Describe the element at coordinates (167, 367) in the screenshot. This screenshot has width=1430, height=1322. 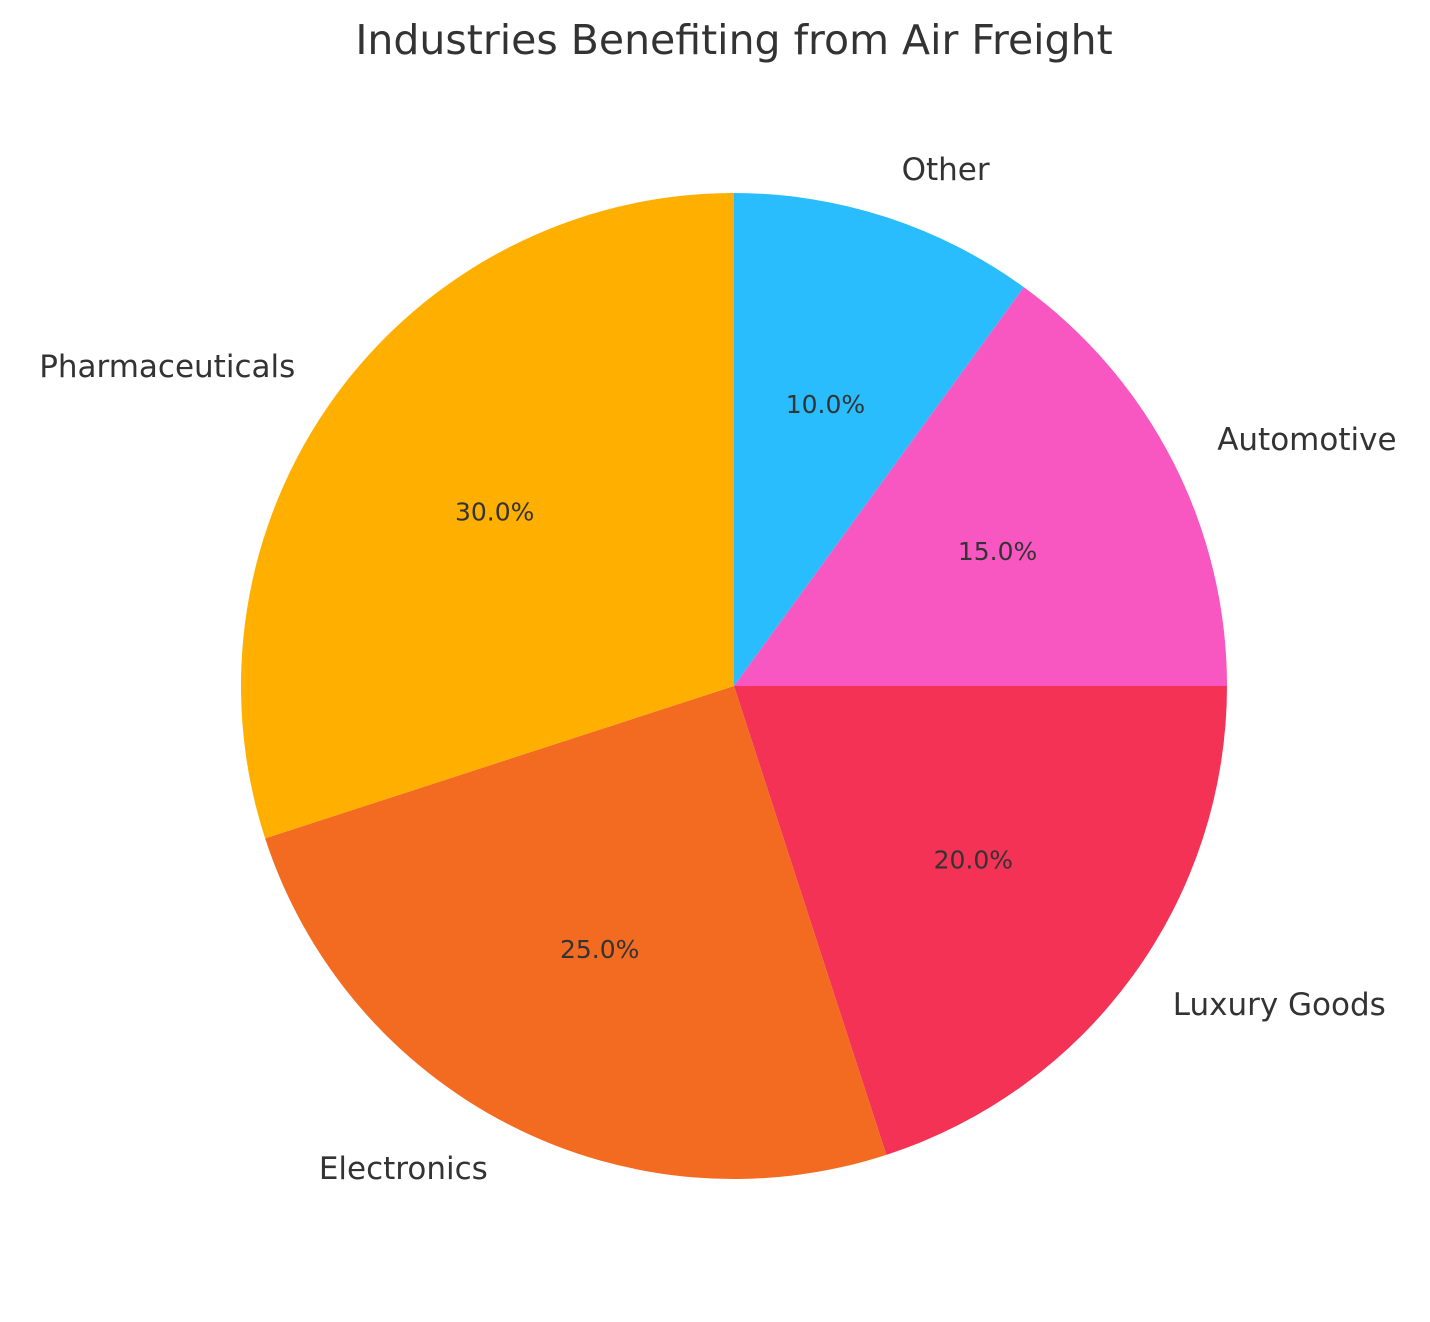
I see `slice-label-pharmaceuticals: Pharmaceuticals` at that location.